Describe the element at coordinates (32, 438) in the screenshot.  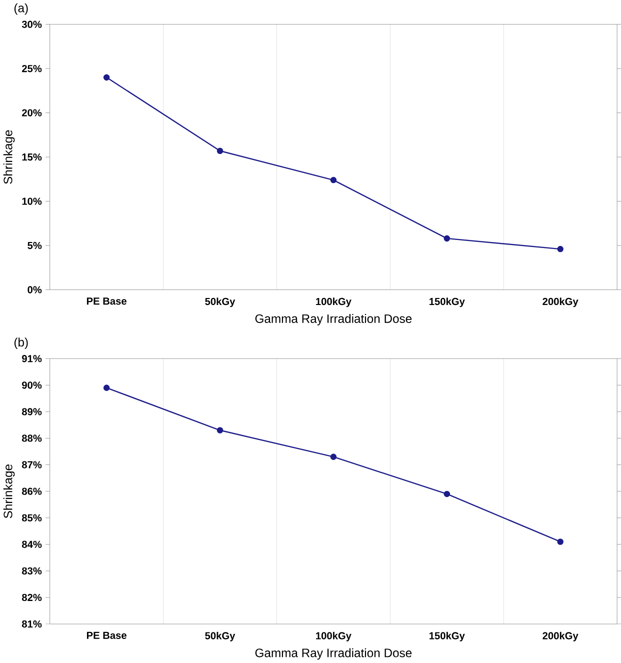
I see `y-tick-label: 88%` at that location.